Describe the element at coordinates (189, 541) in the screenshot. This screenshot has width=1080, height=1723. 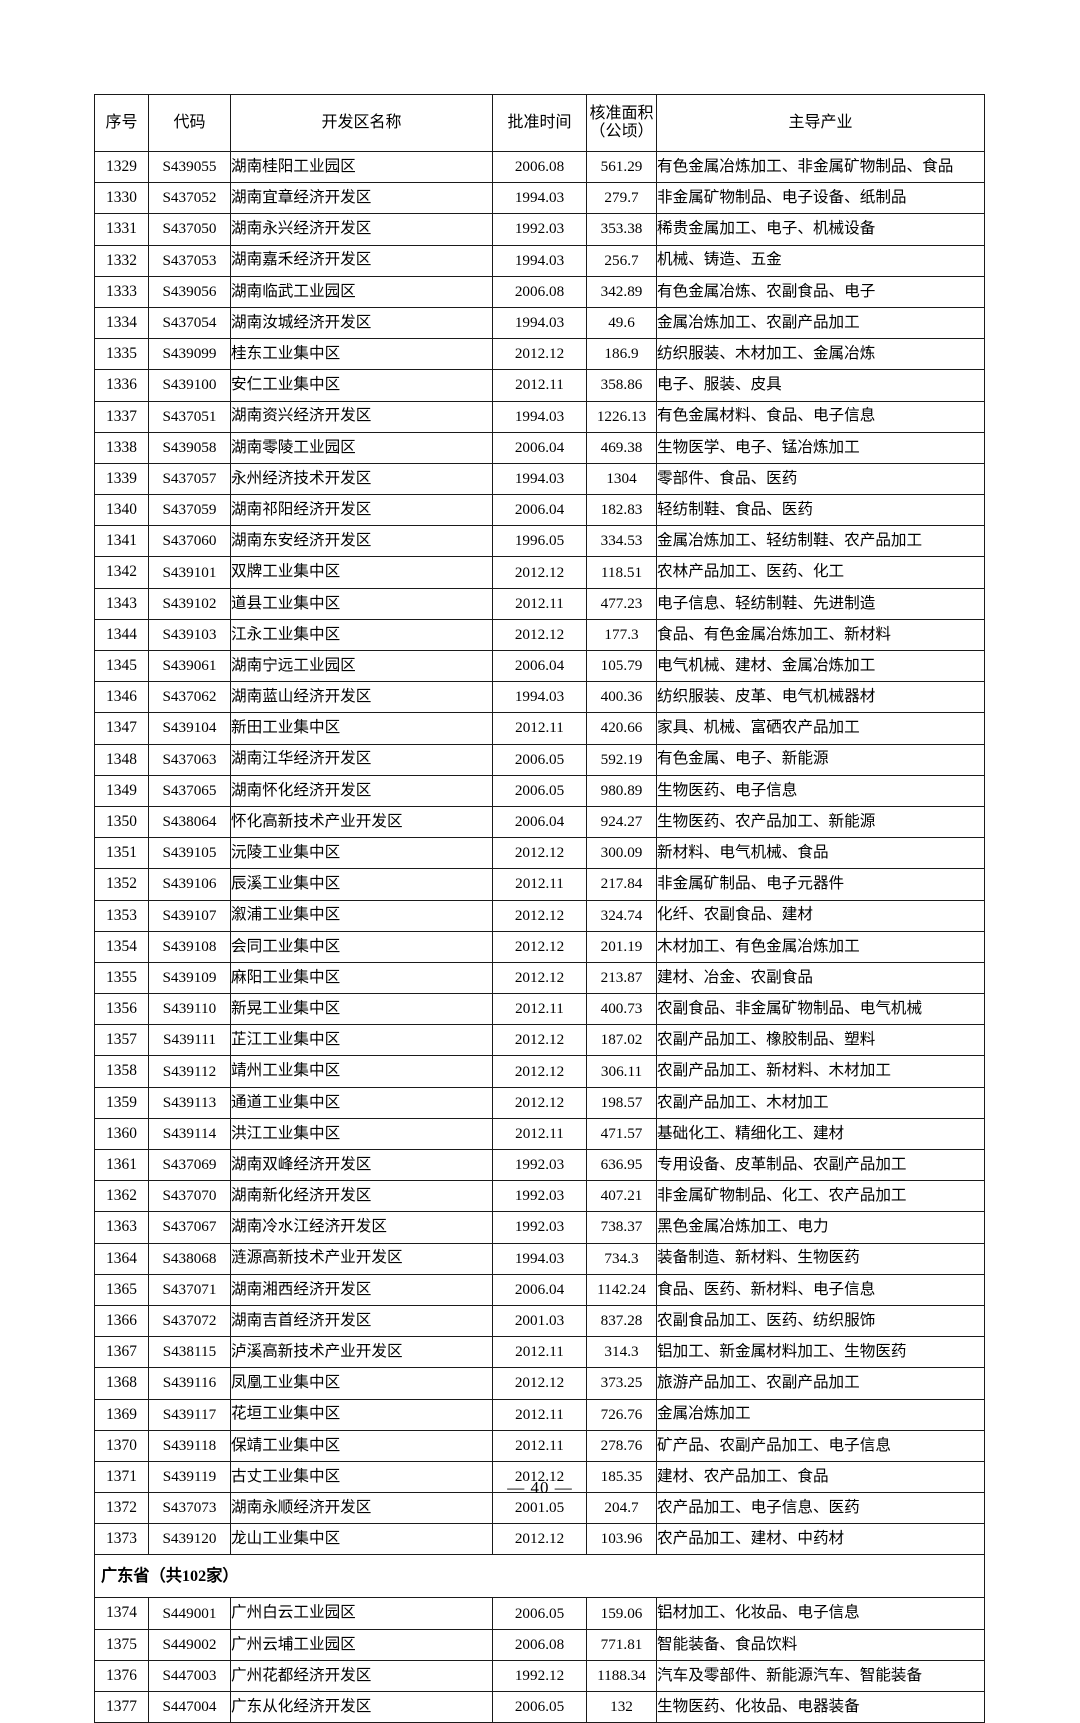
I see `cell-code: S437060` at that location.